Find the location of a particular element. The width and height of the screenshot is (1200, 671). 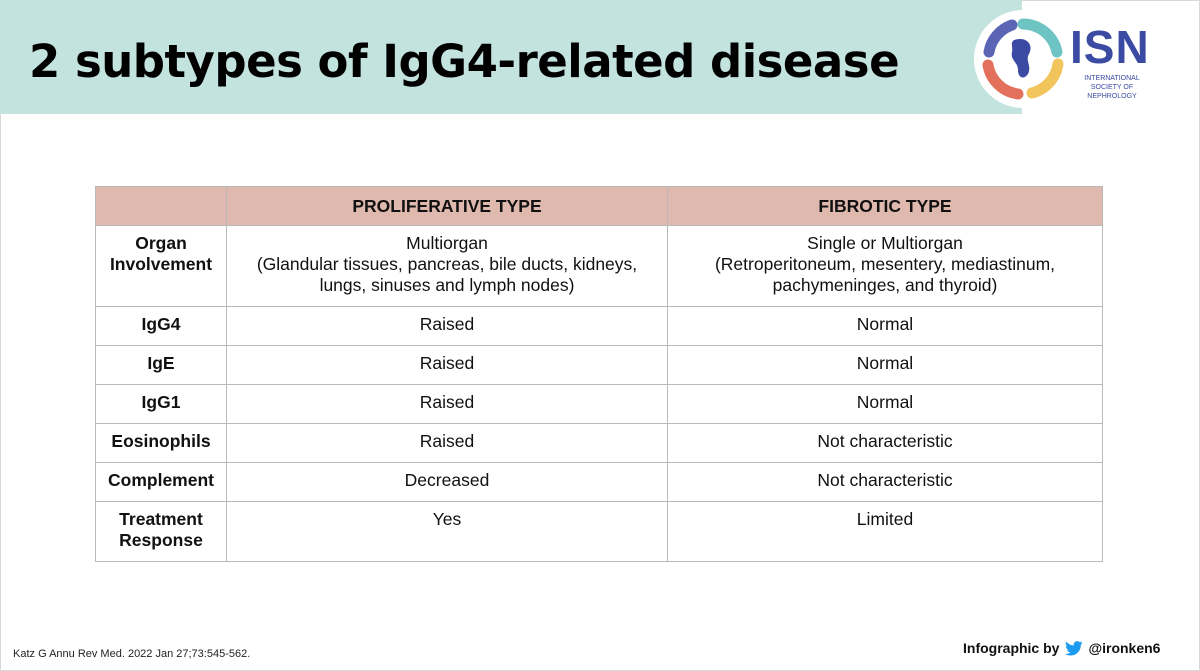

infographic-credit: Infographic by @ironken6 is located at coordinates (1061, 648).